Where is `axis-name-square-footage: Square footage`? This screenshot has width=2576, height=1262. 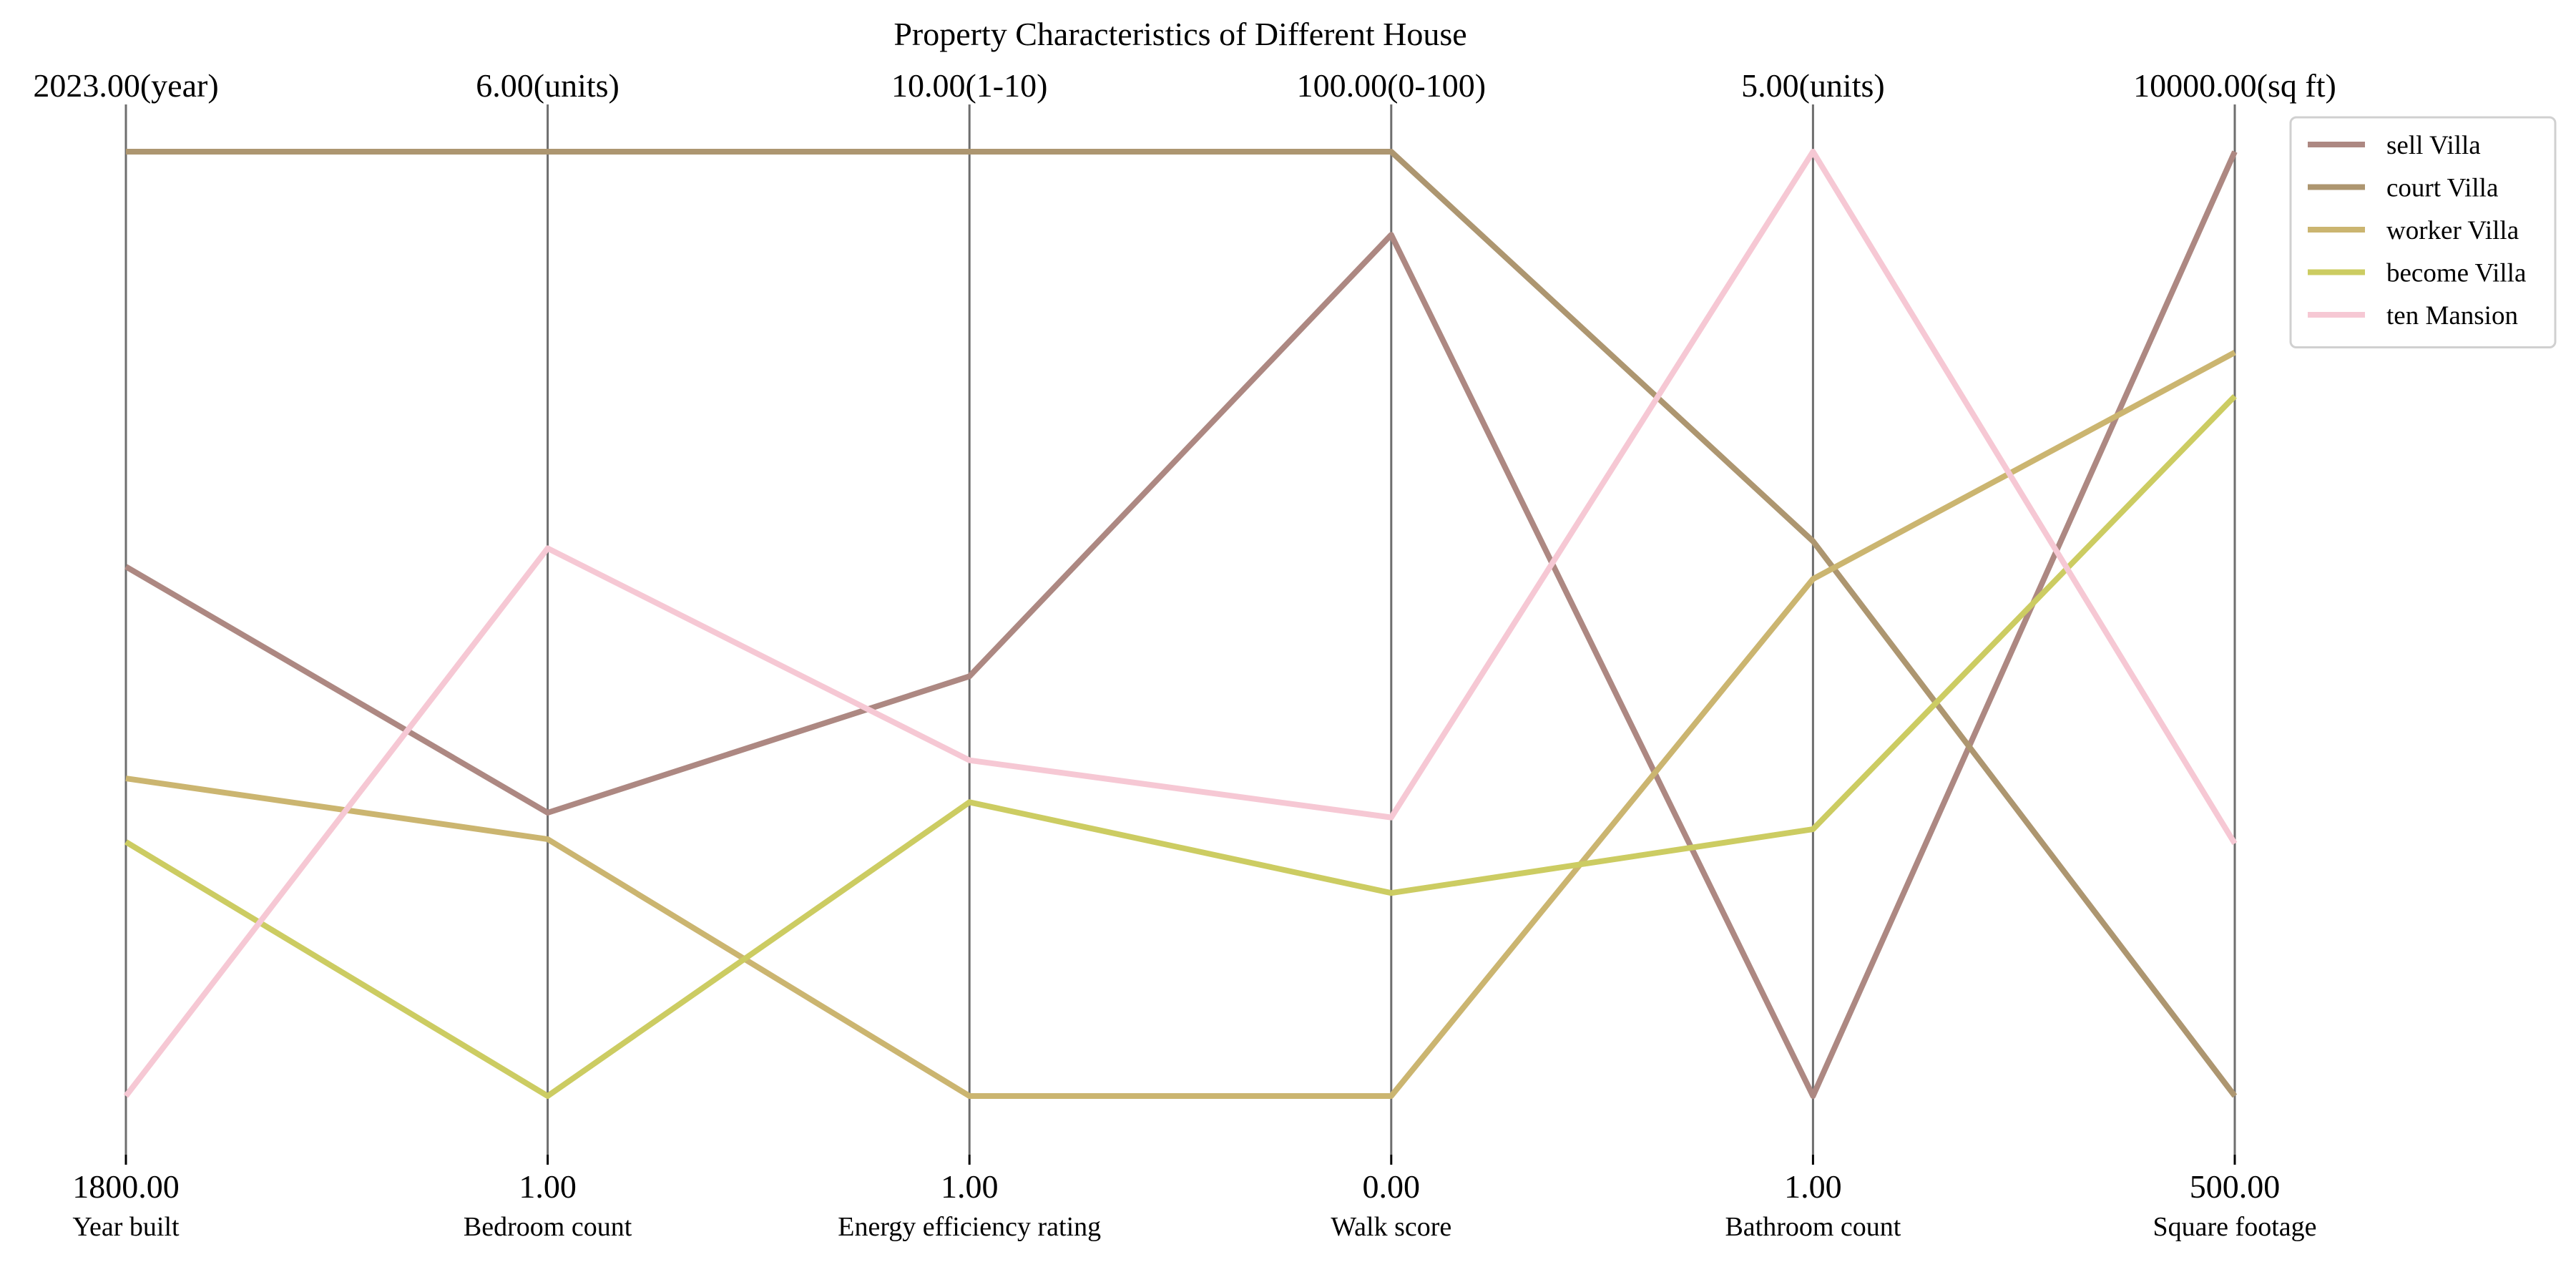 axis-name-square-footage: Square footage is located at coordinates (2235, 1227).